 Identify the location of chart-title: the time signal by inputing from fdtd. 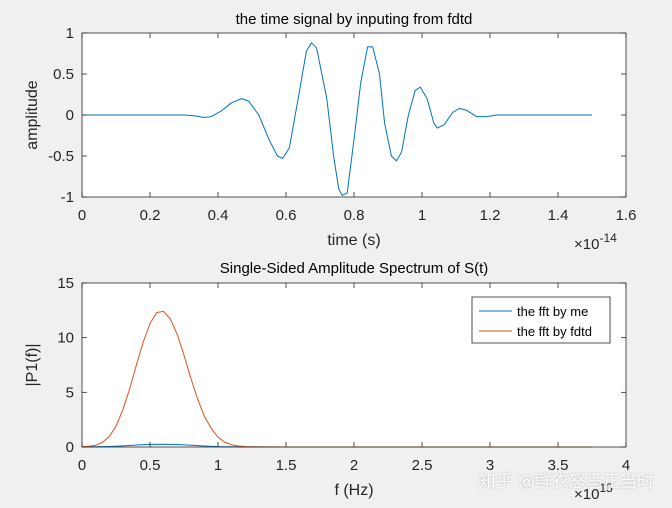
(354, 19).